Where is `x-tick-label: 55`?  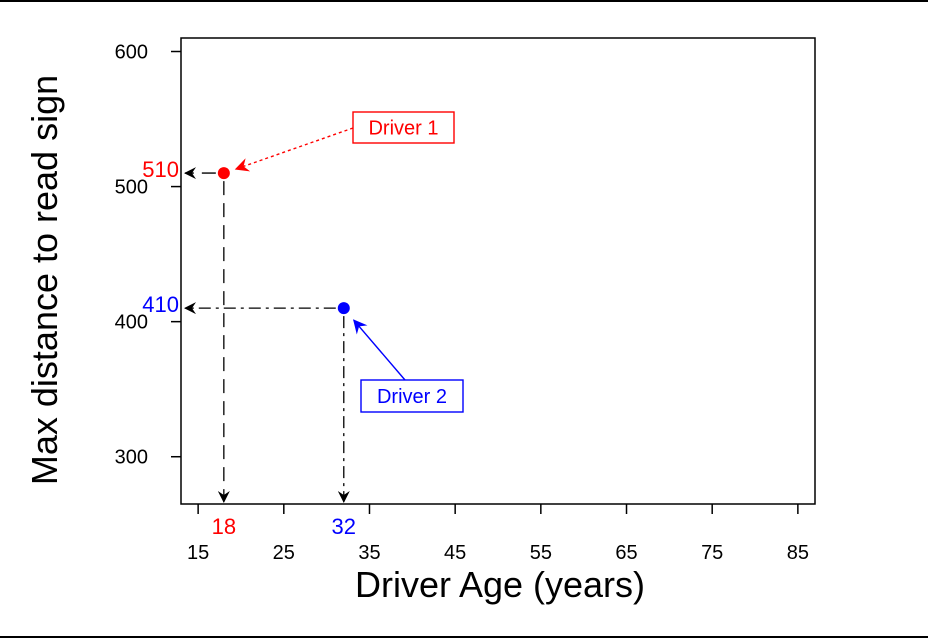
x-tick-label: 55 is located at coordinates (541, 553).